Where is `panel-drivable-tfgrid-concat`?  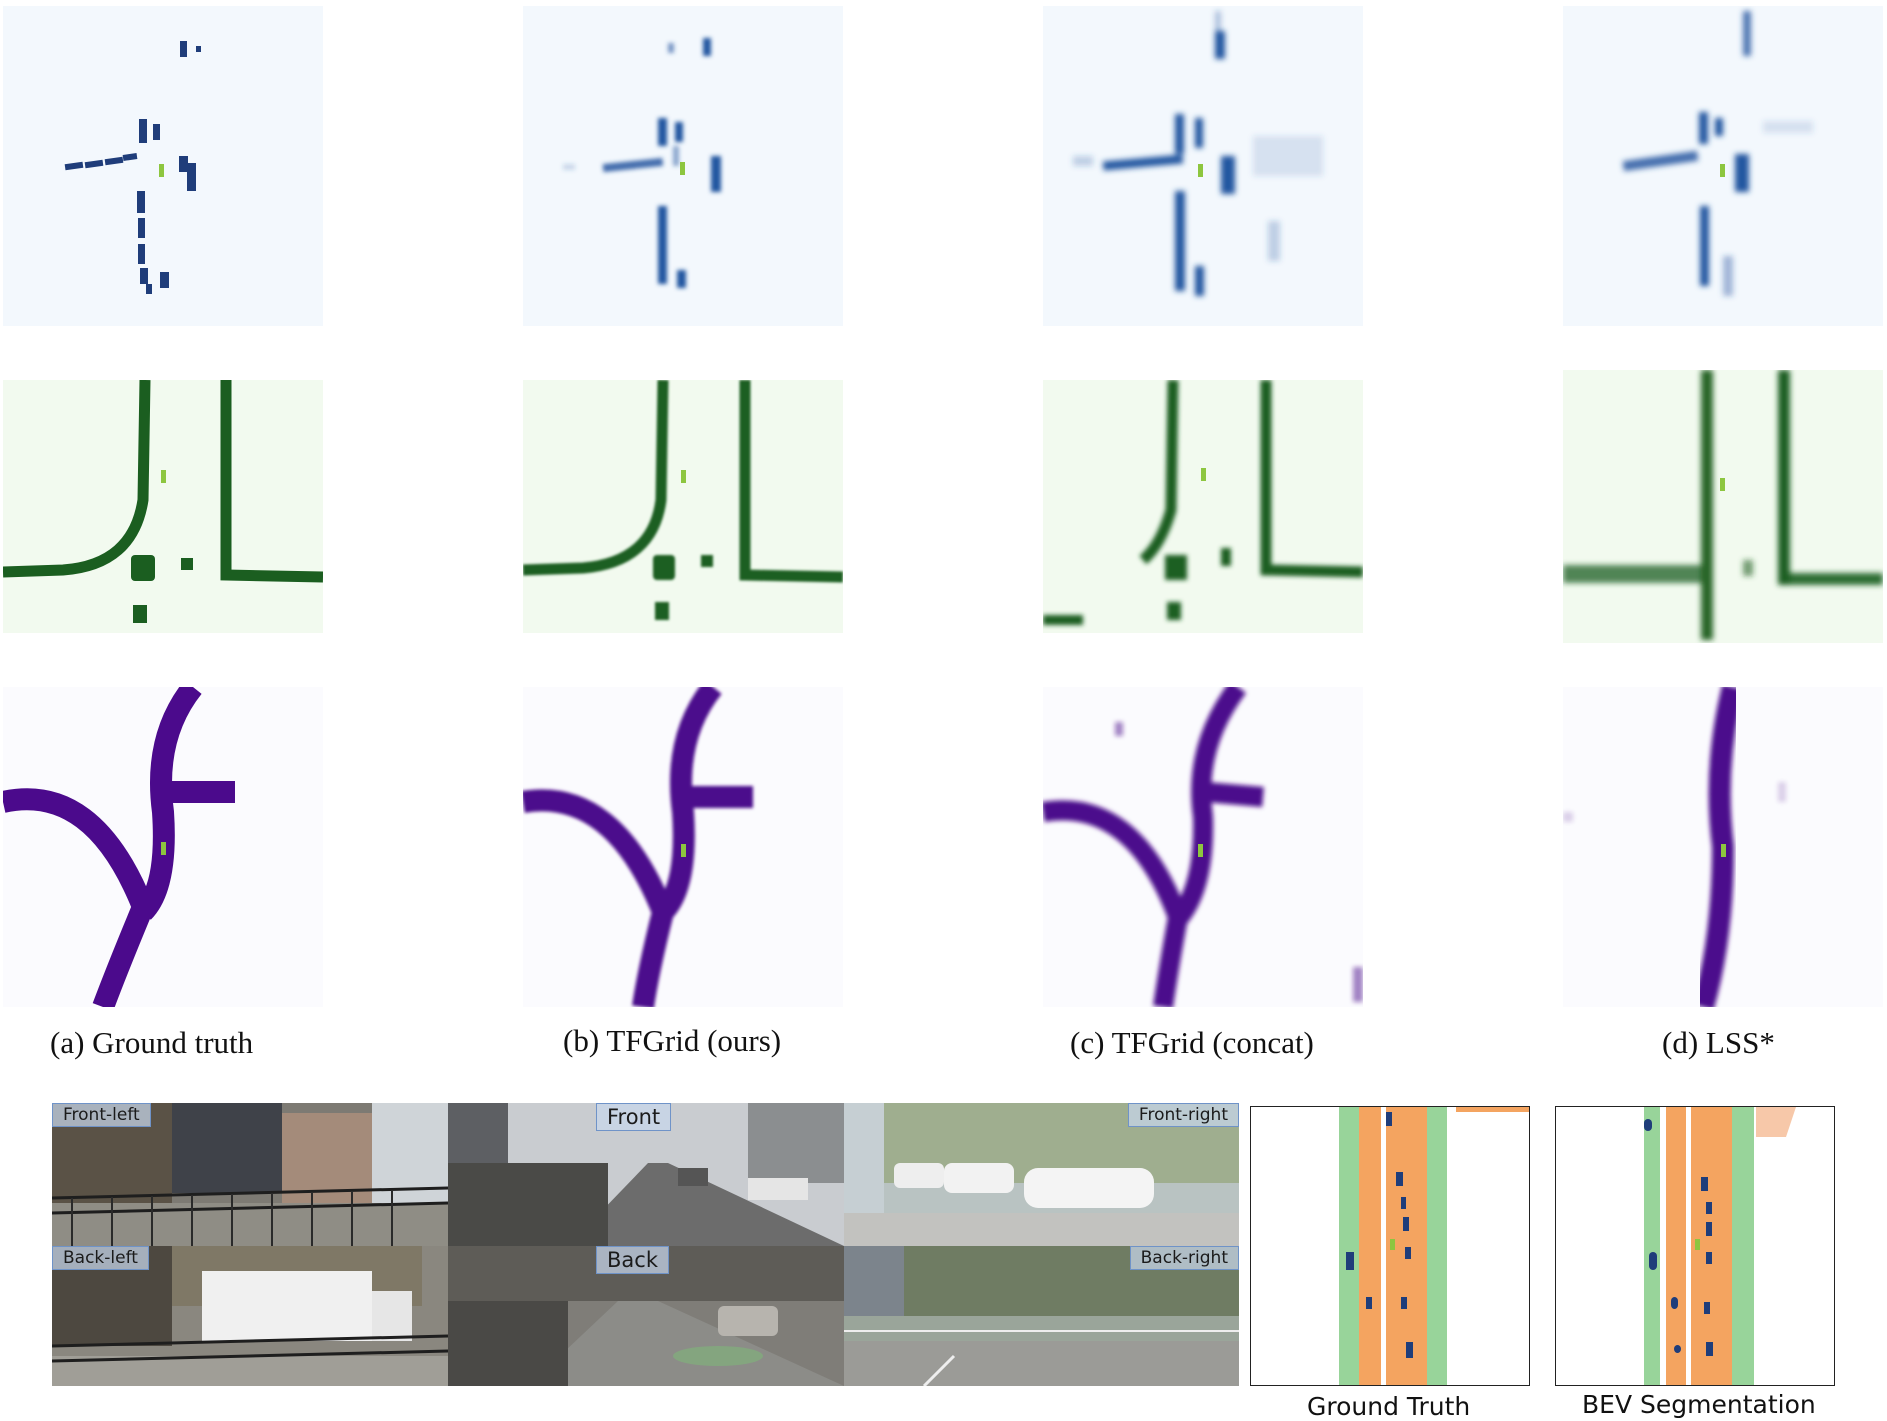
panel-drivable-tfgrid-concat is located at coordinates (1203, 506).